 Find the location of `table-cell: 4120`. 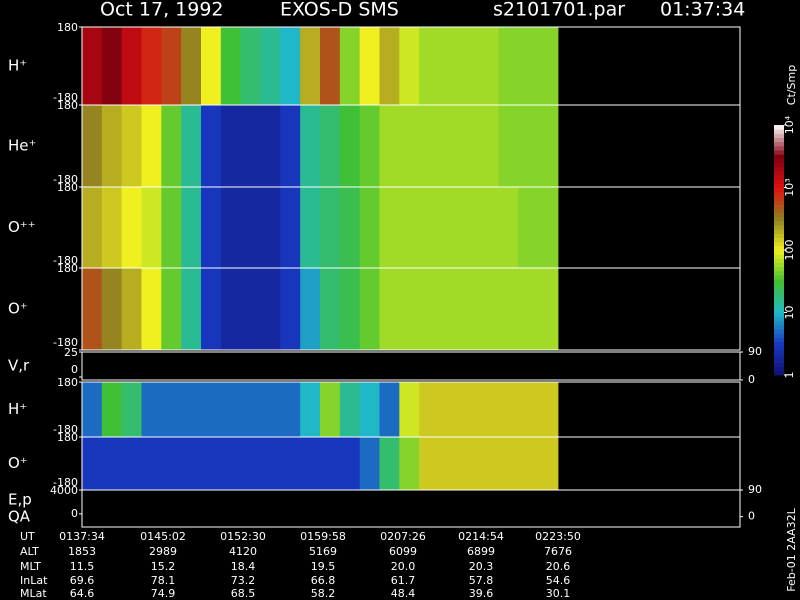

table-cell: 4120 is located at coordinates (243, 551).